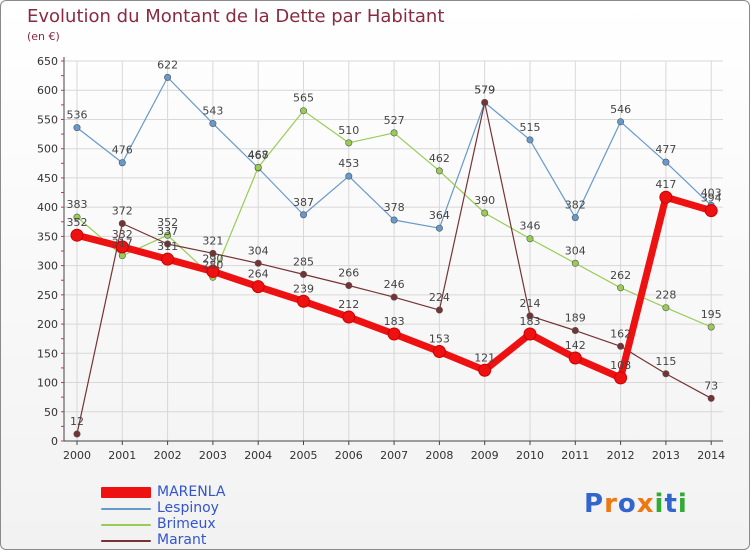 The height and width of the screenshot is (550, 750). I want to click on data-label-brimeux: 383, so click(77, 204).